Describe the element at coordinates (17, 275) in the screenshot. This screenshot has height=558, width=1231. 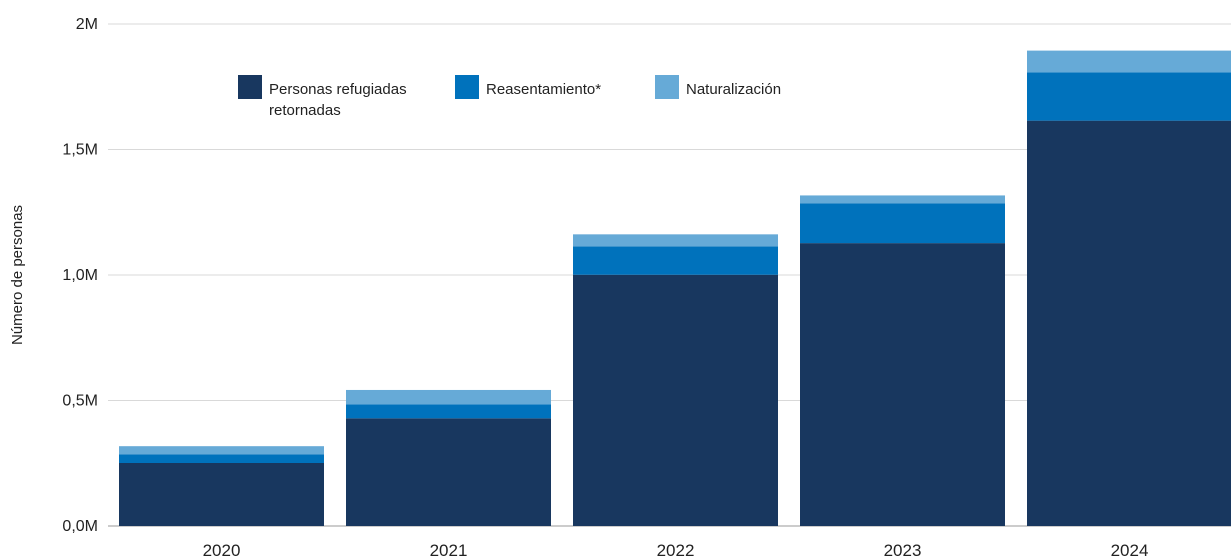
I see `y-axis-title: Número de personas` at that location.